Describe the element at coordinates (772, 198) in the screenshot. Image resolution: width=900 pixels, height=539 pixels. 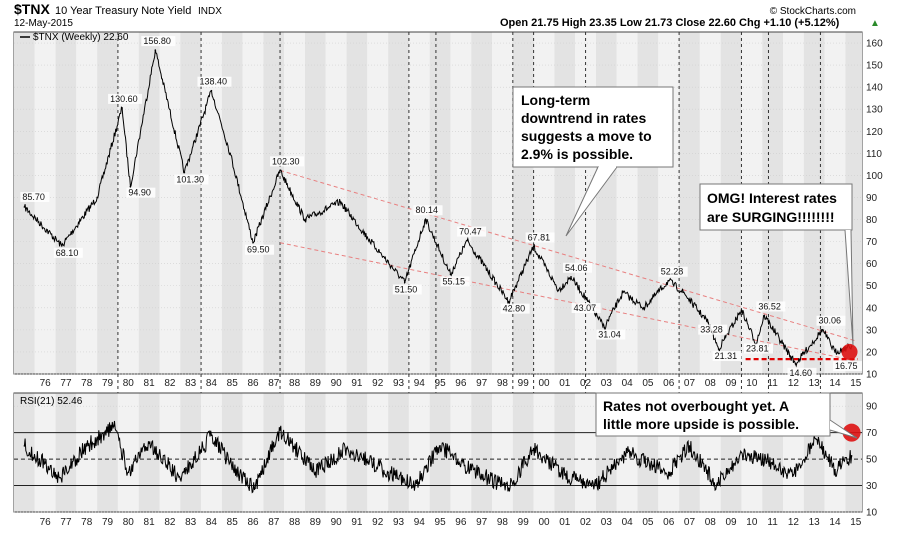
I see `callout-surging-line-1: OMG! Interest rates` at that location.